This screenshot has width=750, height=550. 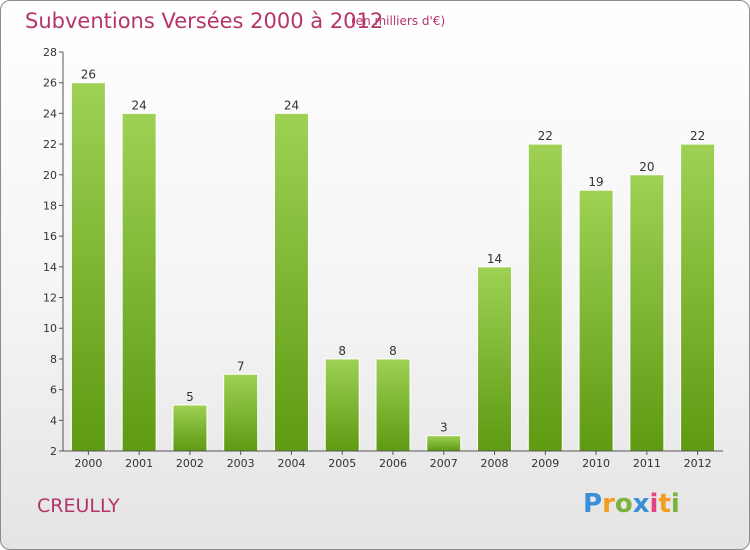 What do you see at coordinates (444, 428) in the screenshot?
I see `bar-value-label: 3` at bounding box center [444, 428].